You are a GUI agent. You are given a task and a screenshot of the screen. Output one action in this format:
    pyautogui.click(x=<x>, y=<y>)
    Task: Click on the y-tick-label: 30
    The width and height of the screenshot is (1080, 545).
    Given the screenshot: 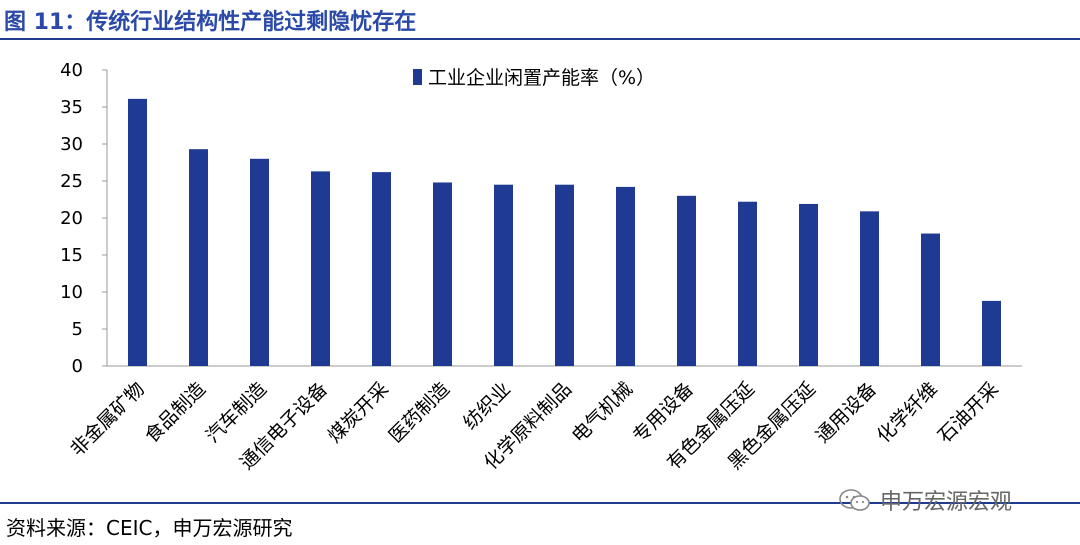 What is the action you would take?
    pyautogui.click(x=71, y=144)
    